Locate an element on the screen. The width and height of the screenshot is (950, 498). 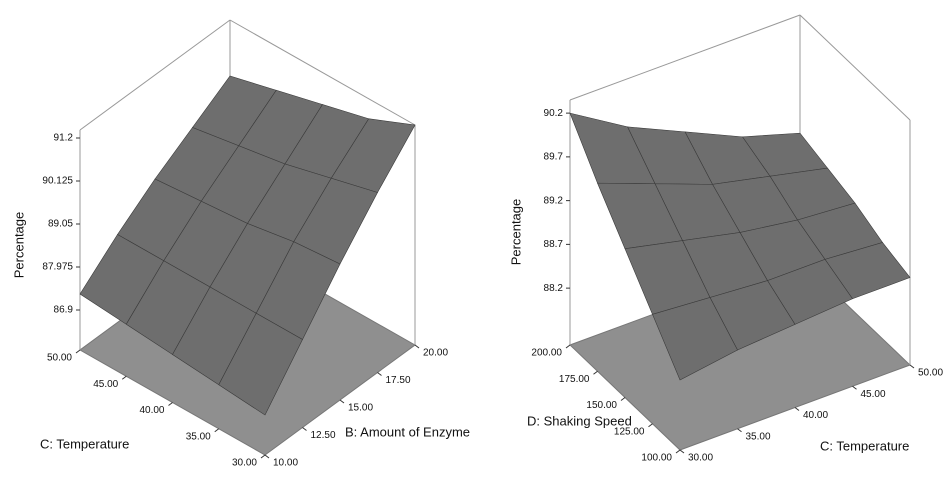
x-tick-label: 50.00 is located at coordinates (930, 373).